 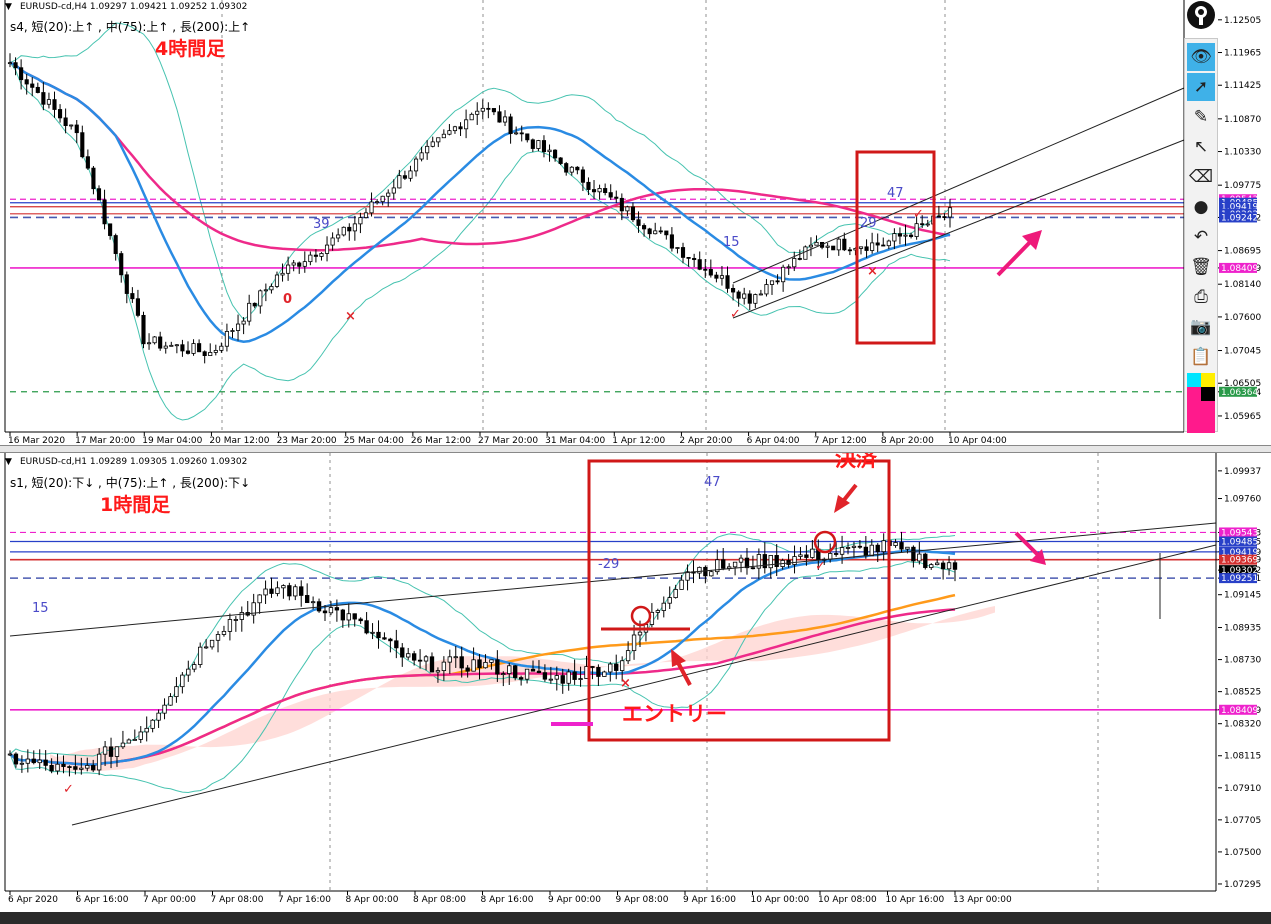 What do you see at coordinates (1242, 472) in the screenshot?
I see `price-tick-label: 1.09937` at bounding box center [1242, 472].